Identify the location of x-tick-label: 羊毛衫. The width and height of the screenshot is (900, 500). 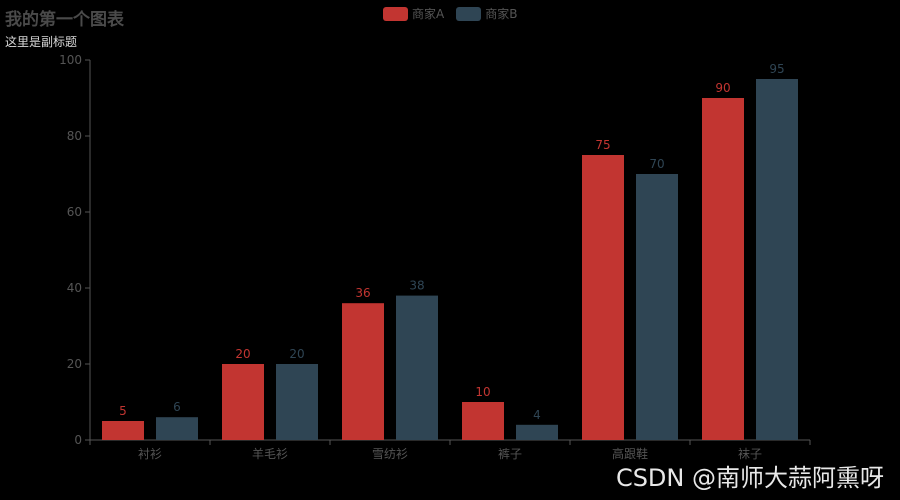
(270, 453).